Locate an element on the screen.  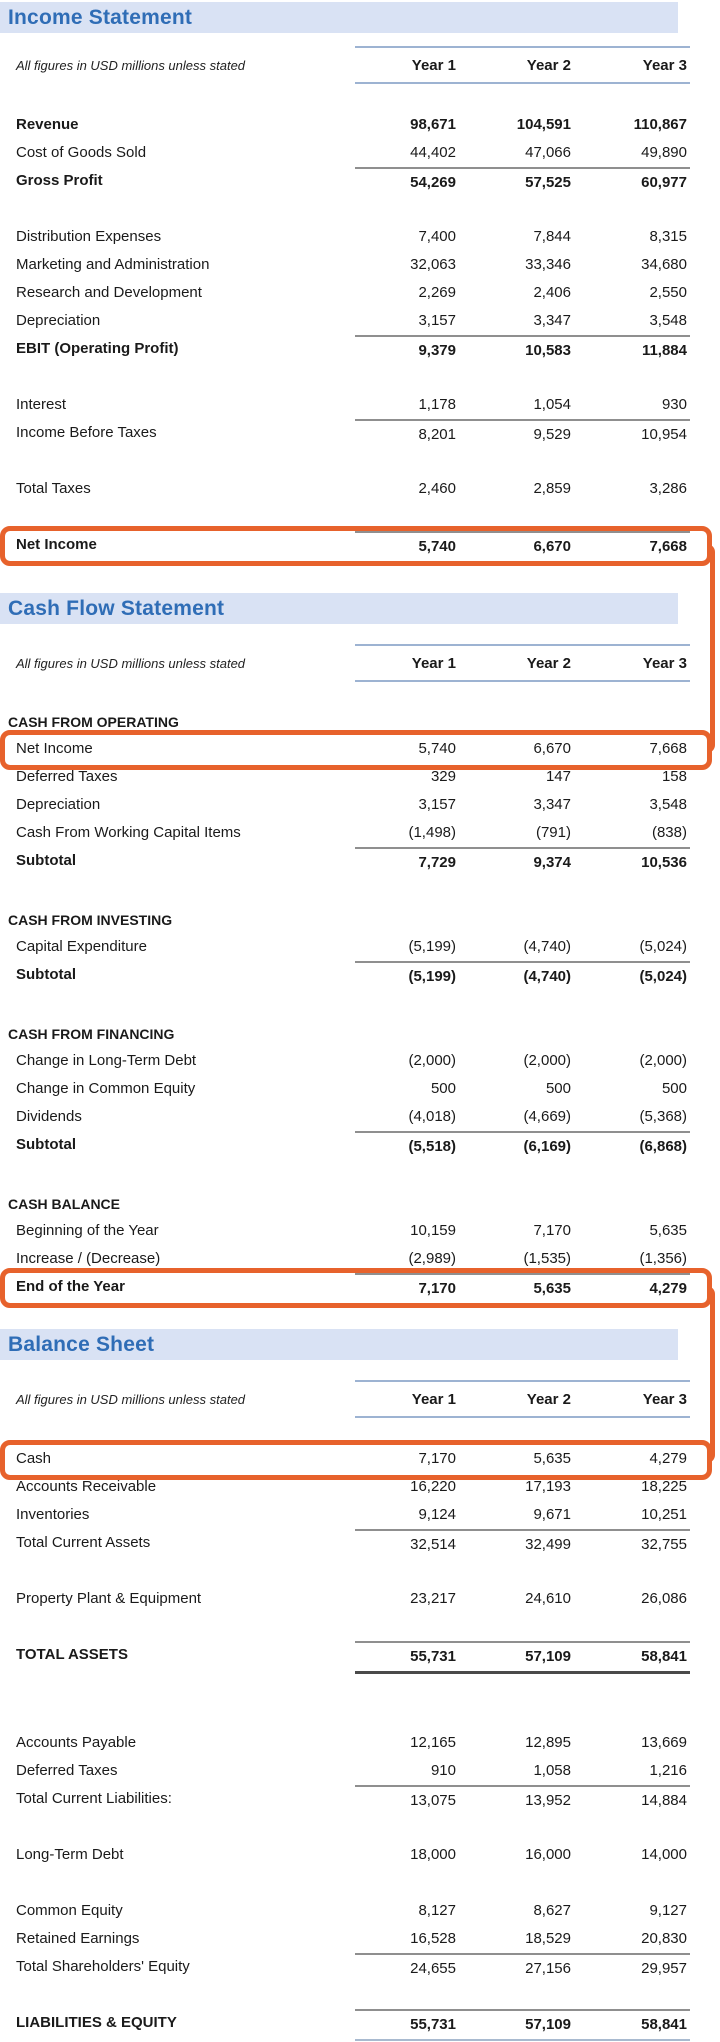
row-value: (1,356) is located at coordinates (663, 1258).